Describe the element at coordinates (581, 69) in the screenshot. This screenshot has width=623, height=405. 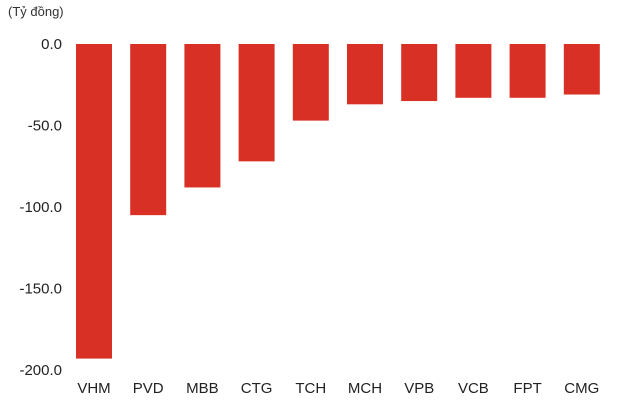
I see `bar-cmg` at that location.